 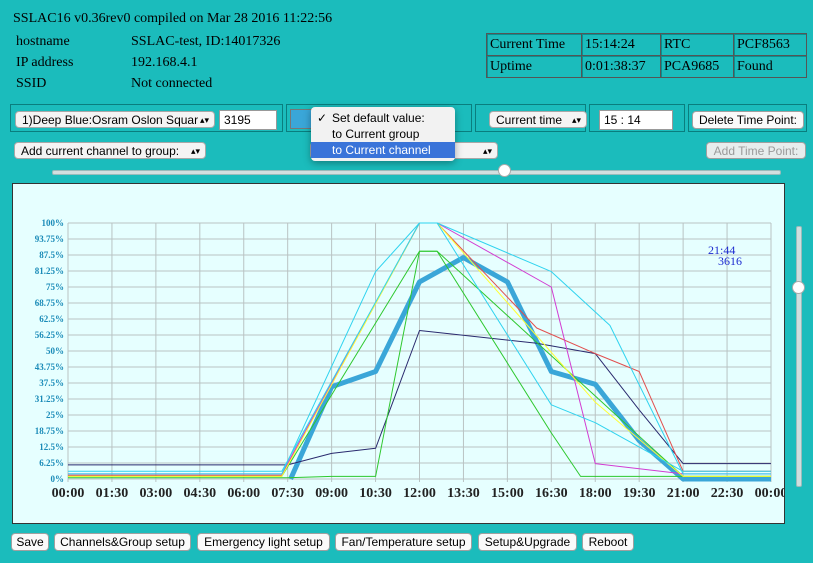 I want to click on y-tick-label: 81.25%, so click(x=49, y=271).